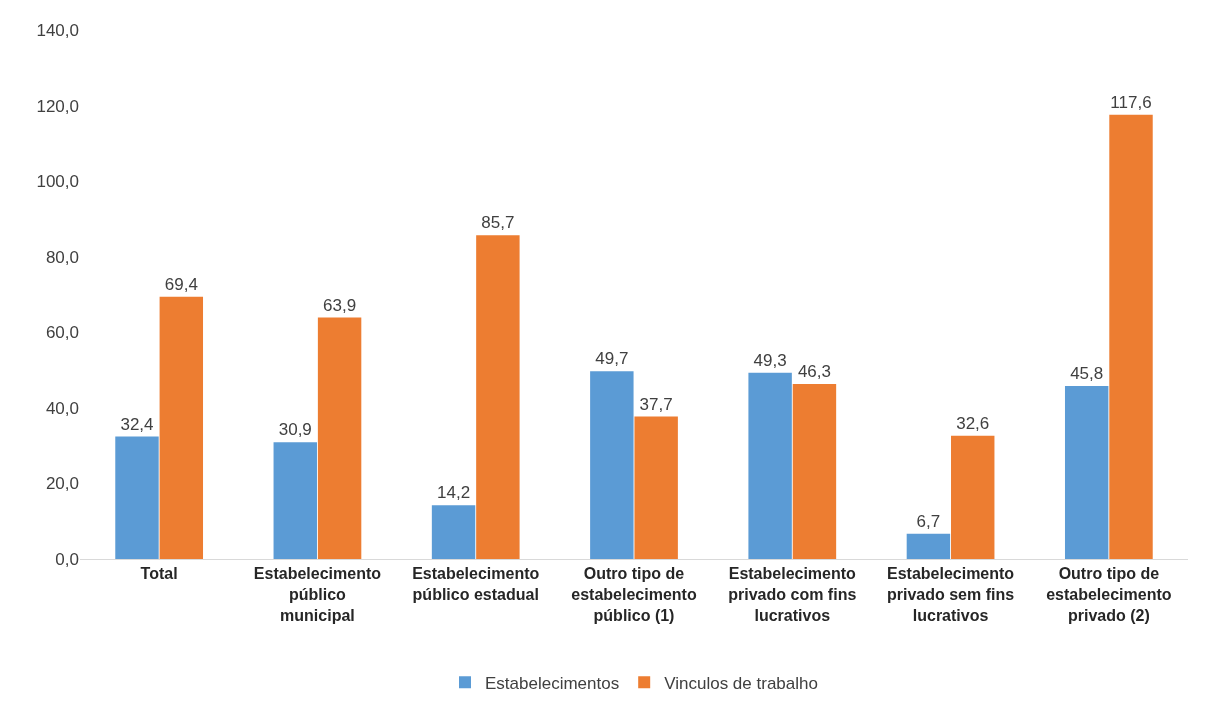  What do you see at coordinates (454, 493) in the screenshot?
I see `data-label: 14,2` at bounding box center [454, 493].